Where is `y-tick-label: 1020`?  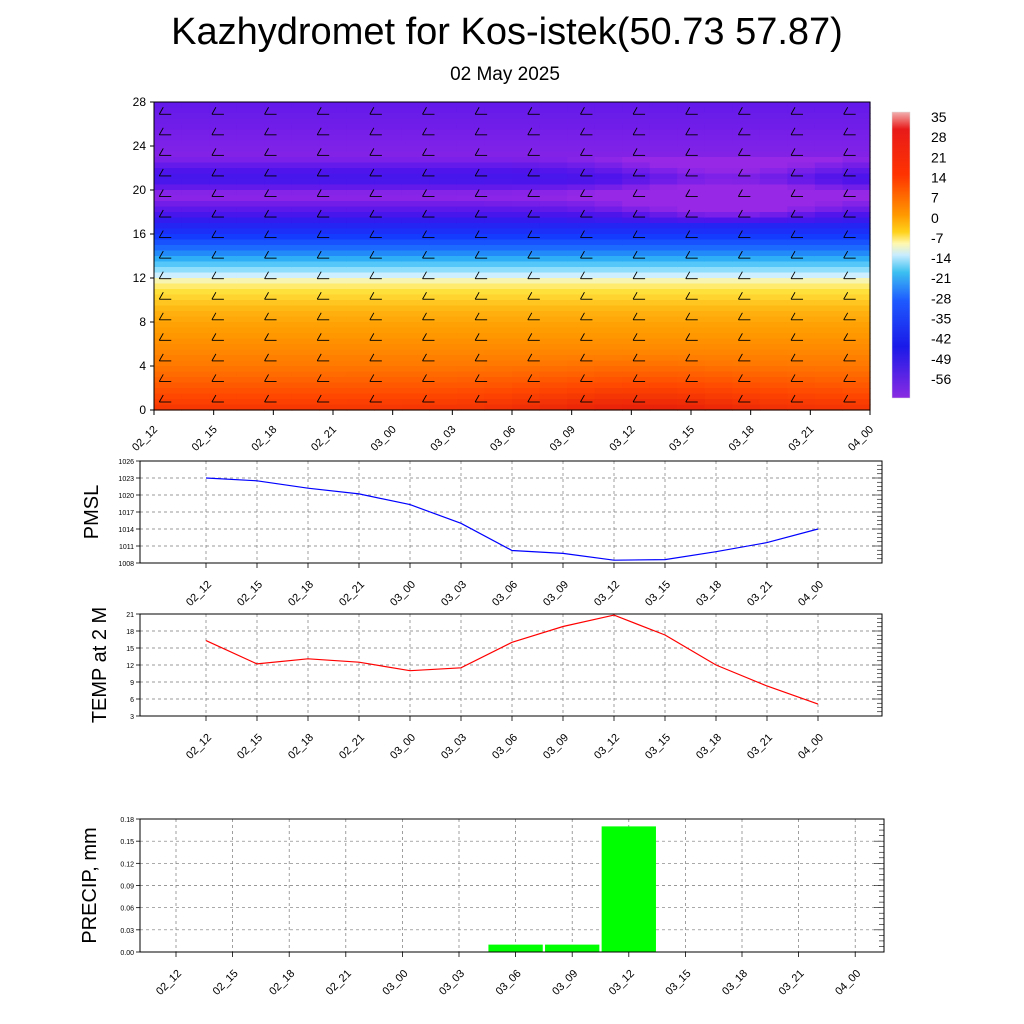 y-tick-label: 1020 is located at coordinates (126, 496).